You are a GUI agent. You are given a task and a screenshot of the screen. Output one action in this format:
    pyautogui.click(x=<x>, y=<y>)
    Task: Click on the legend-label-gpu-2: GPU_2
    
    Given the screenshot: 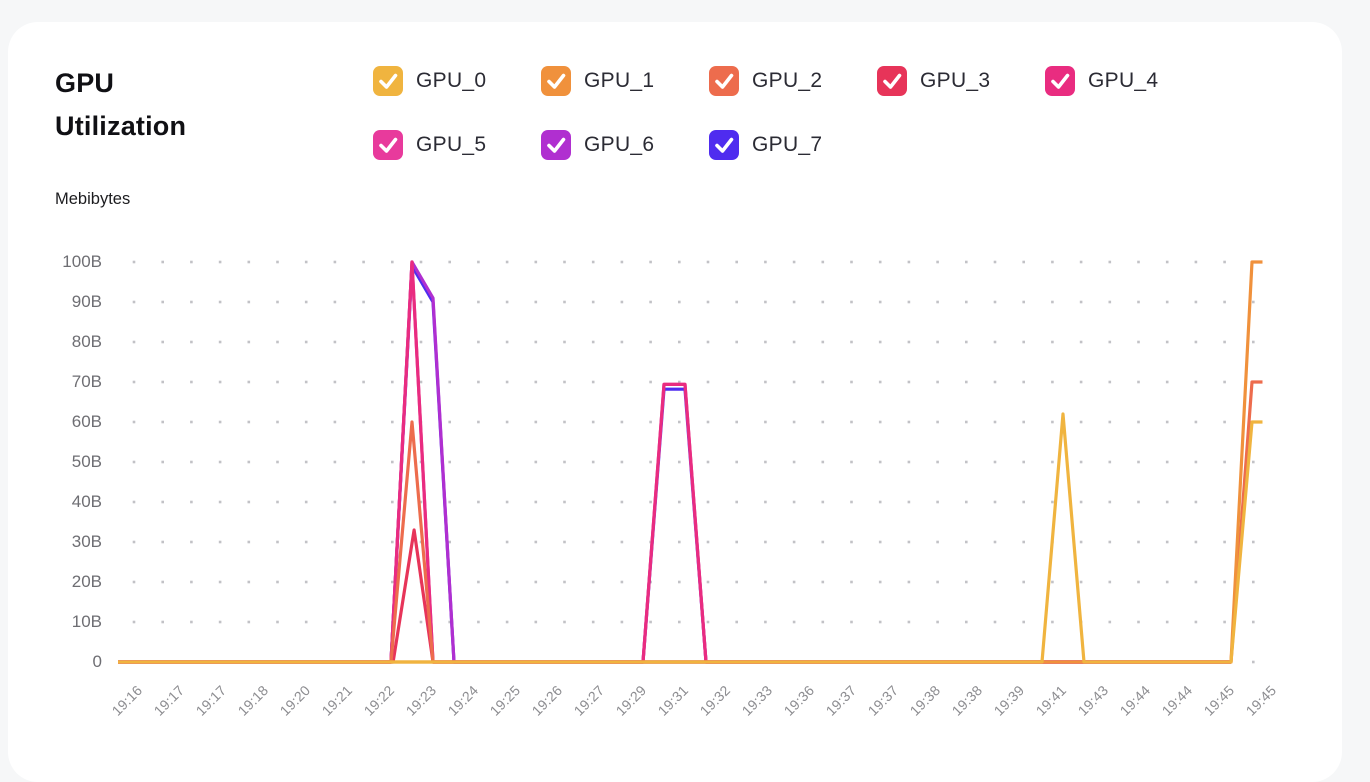 What is the action you would take?
    pyautogui.click(x=787, y=80)
    